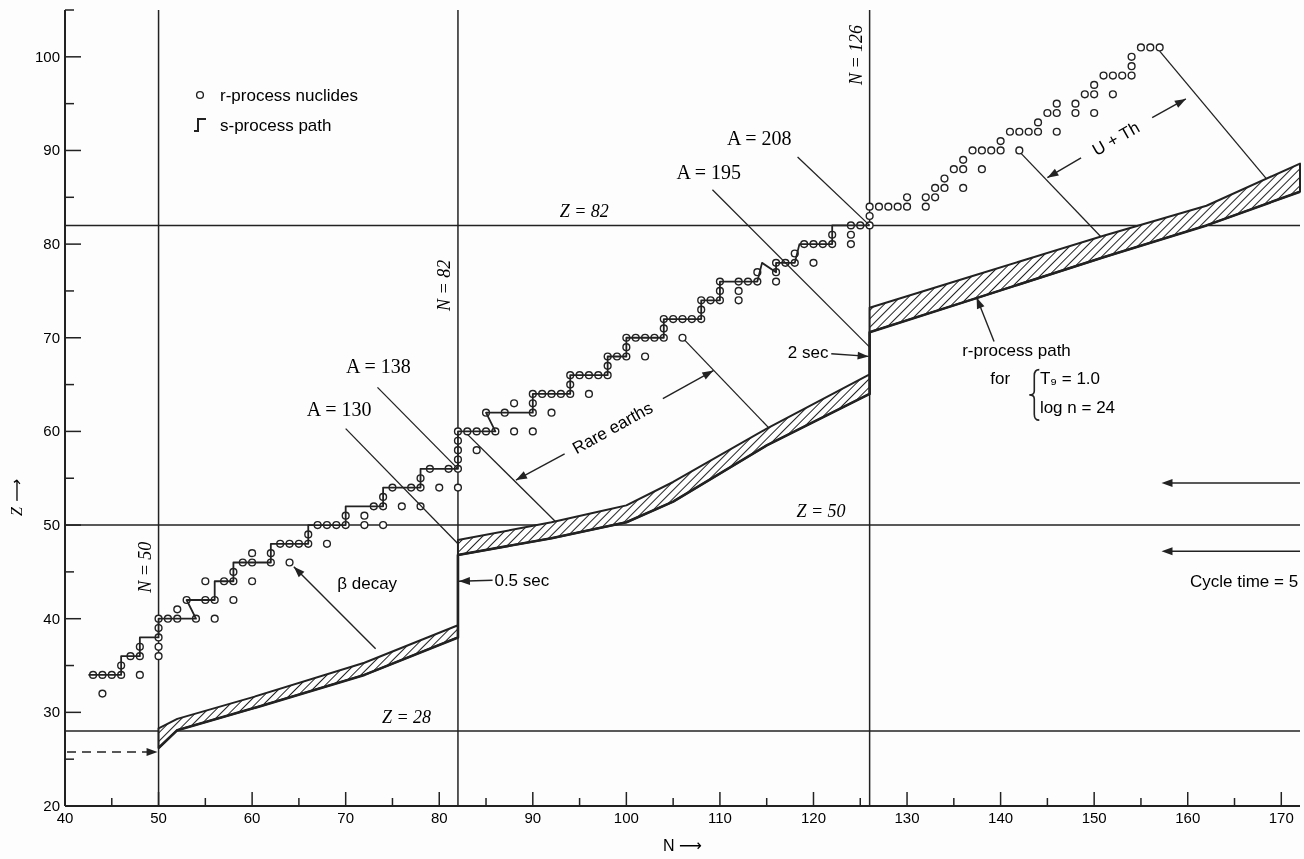 The height and width of the screenshot is (859, 1304). Describe the element at coordinates (439, 817) in the screenshot. I see `x-tick-label: 80` at that location.